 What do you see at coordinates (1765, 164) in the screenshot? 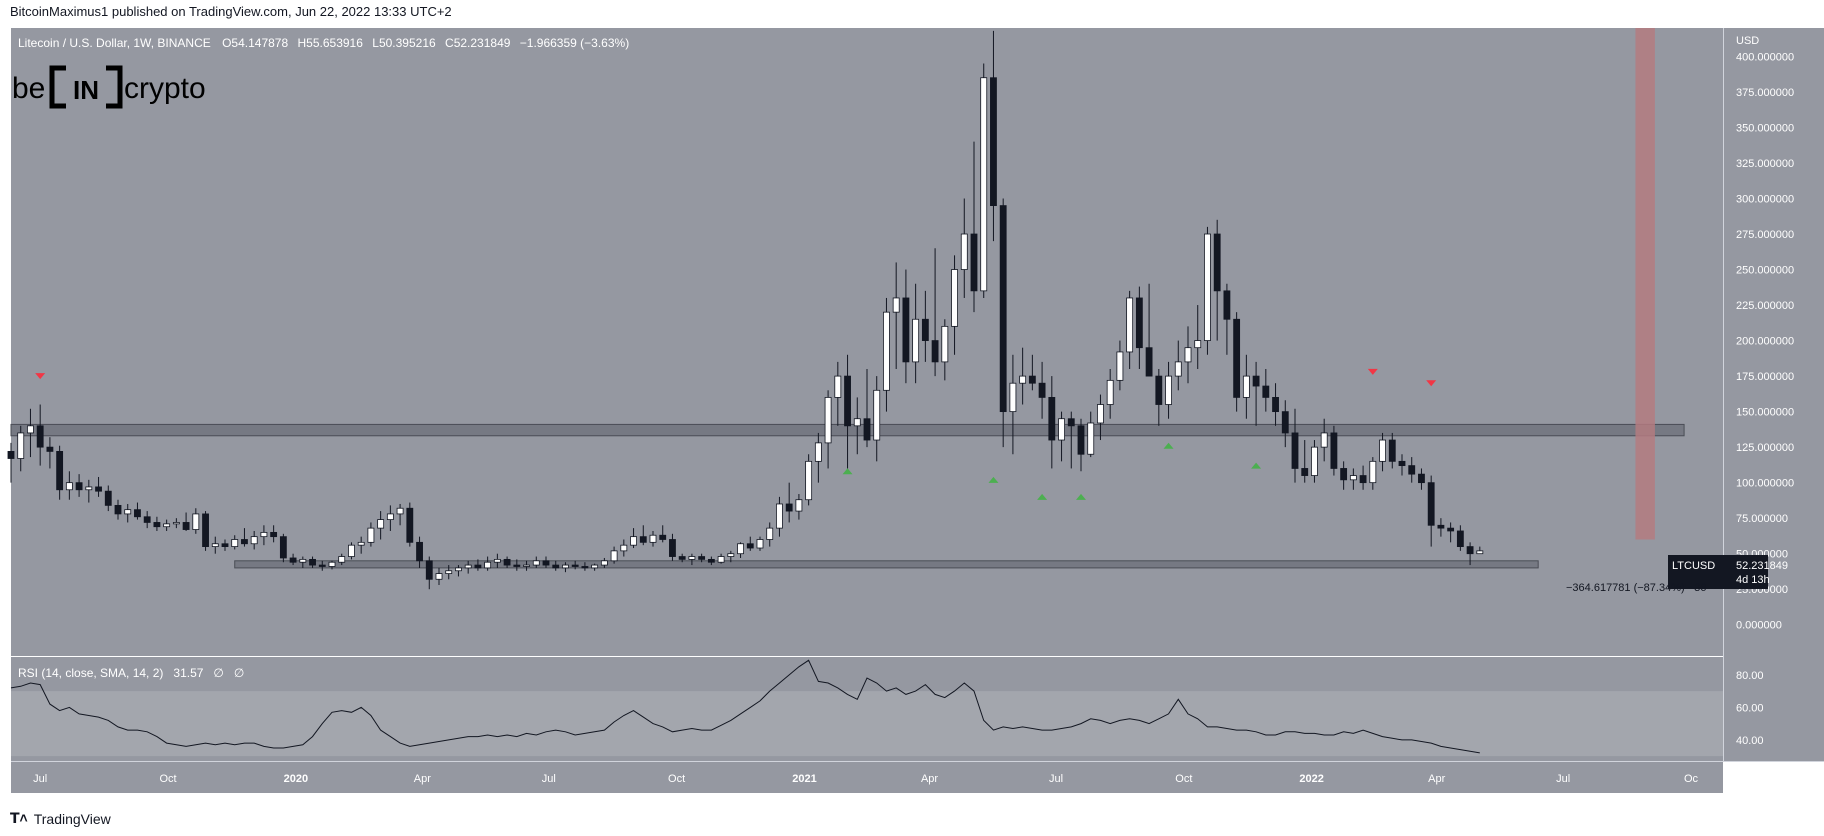
I see `price-tick-label: 325.000000` at bounding box center [1765, 164].